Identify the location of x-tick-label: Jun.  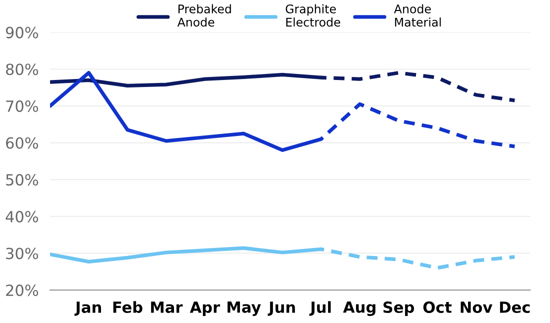
(281, 309).